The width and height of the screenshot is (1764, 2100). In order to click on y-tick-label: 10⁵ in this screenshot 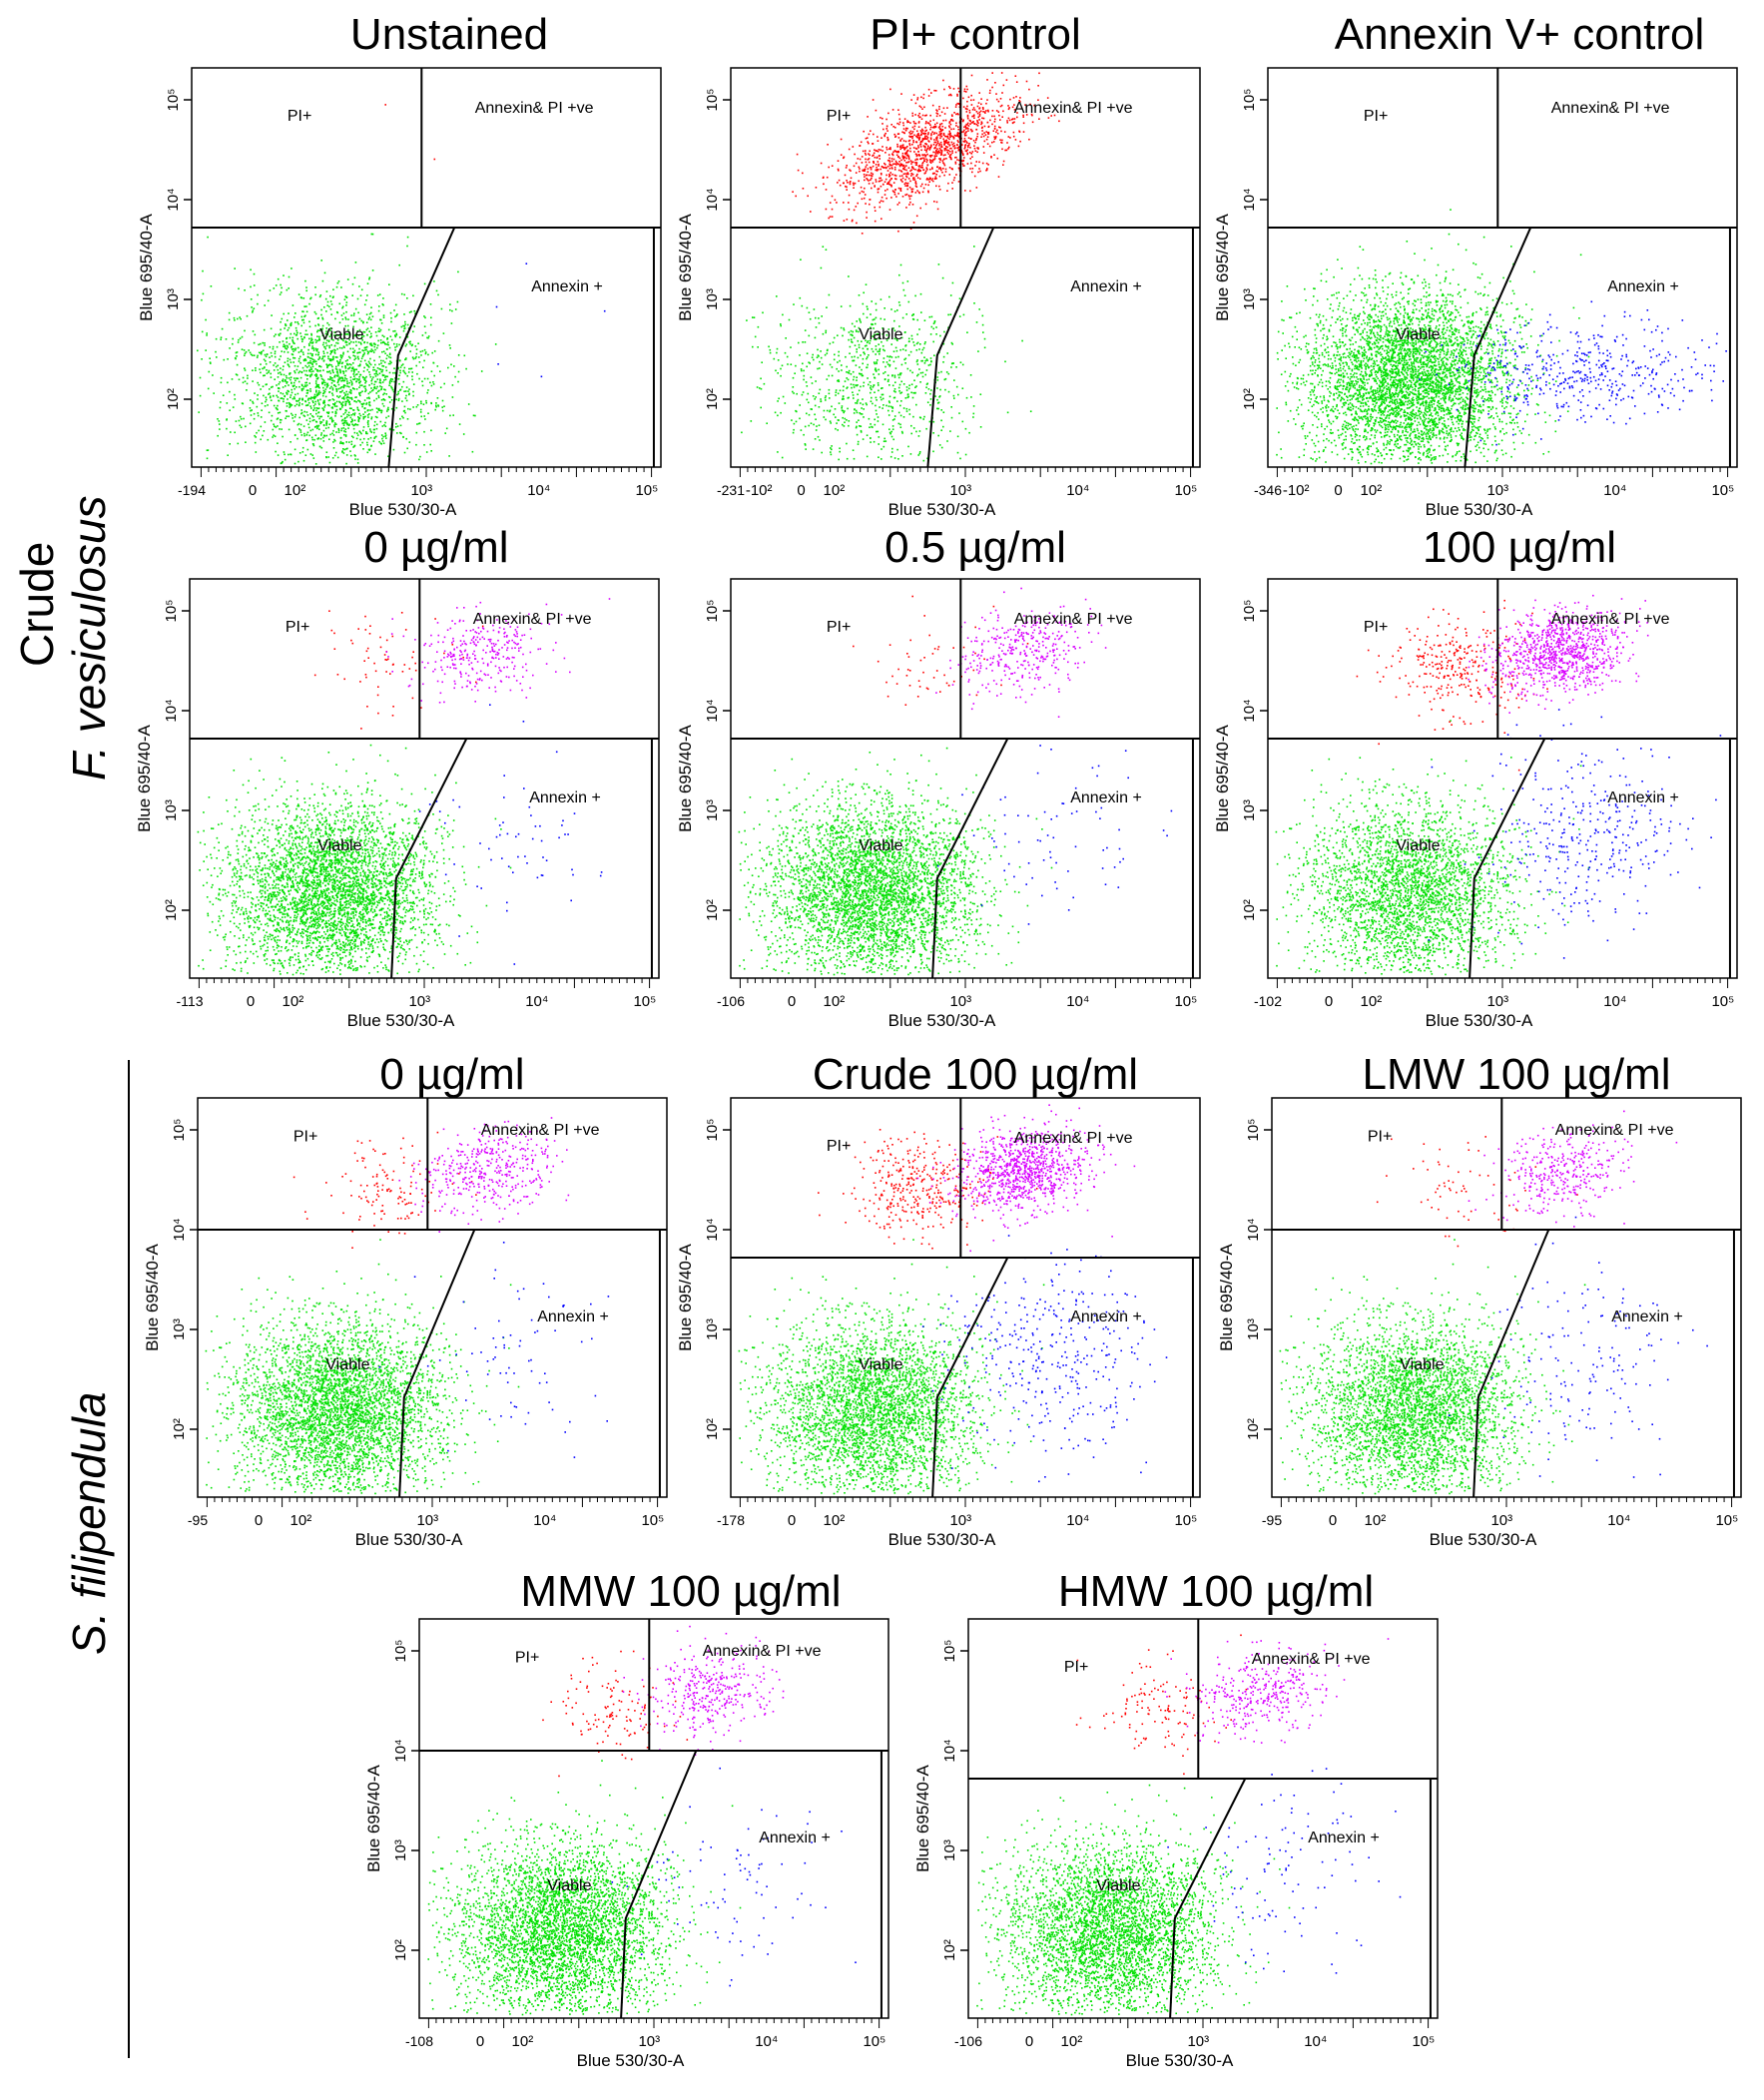, I will do `click(174, 100)`.